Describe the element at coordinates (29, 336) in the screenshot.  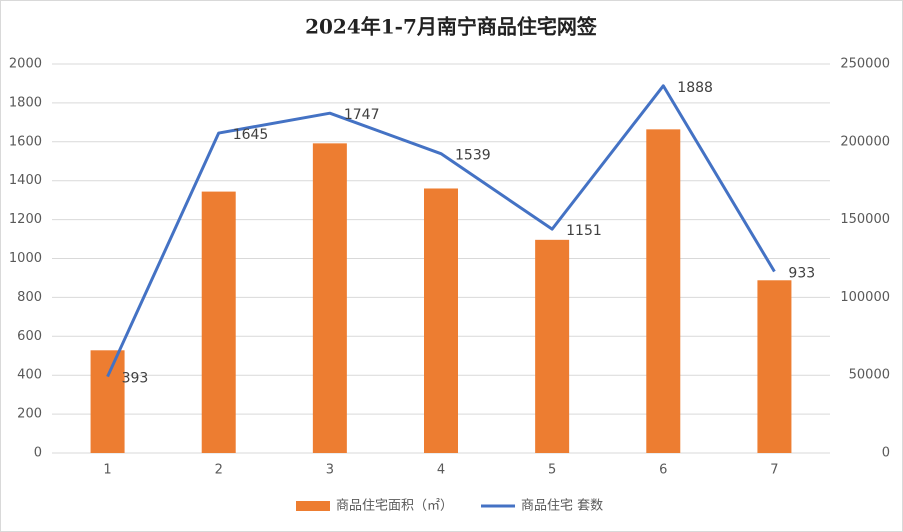
I see `y-tick-label: 600` at that location.